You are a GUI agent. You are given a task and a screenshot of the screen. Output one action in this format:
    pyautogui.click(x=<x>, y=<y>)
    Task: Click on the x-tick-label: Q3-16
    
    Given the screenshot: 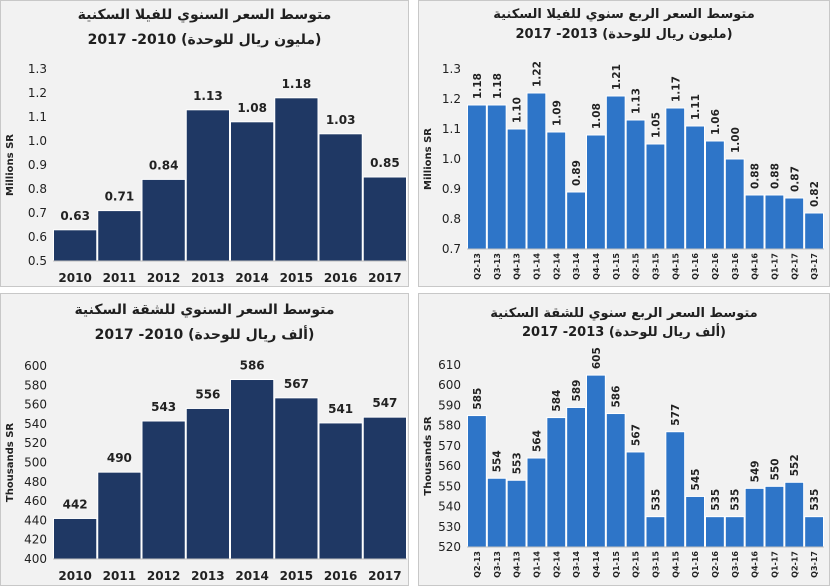 What is the action you would take?
    pyautogui.click(x=735, y=266)
    